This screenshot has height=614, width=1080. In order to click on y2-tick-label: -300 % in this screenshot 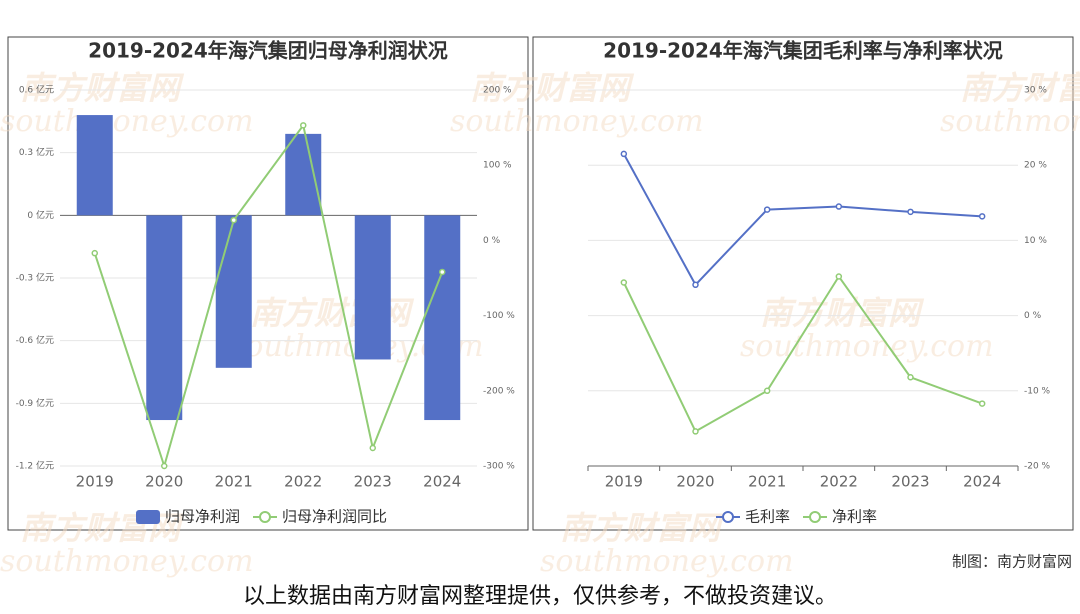, I will do `click(499, 467)`.